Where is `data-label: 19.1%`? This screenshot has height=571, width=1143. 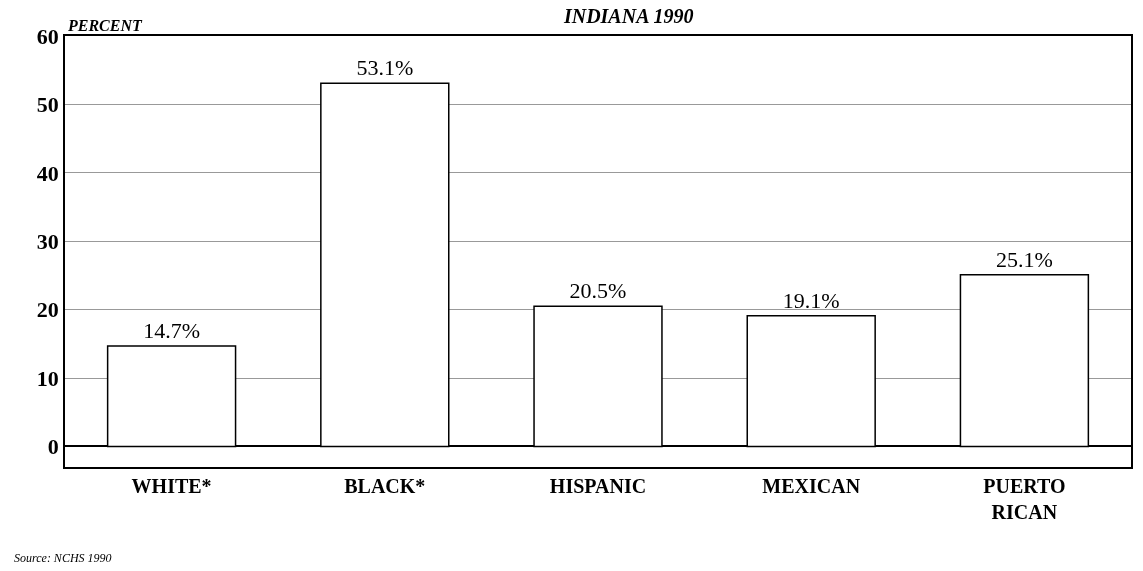 data-label: 19.1% is located at coordinates (811, 300).